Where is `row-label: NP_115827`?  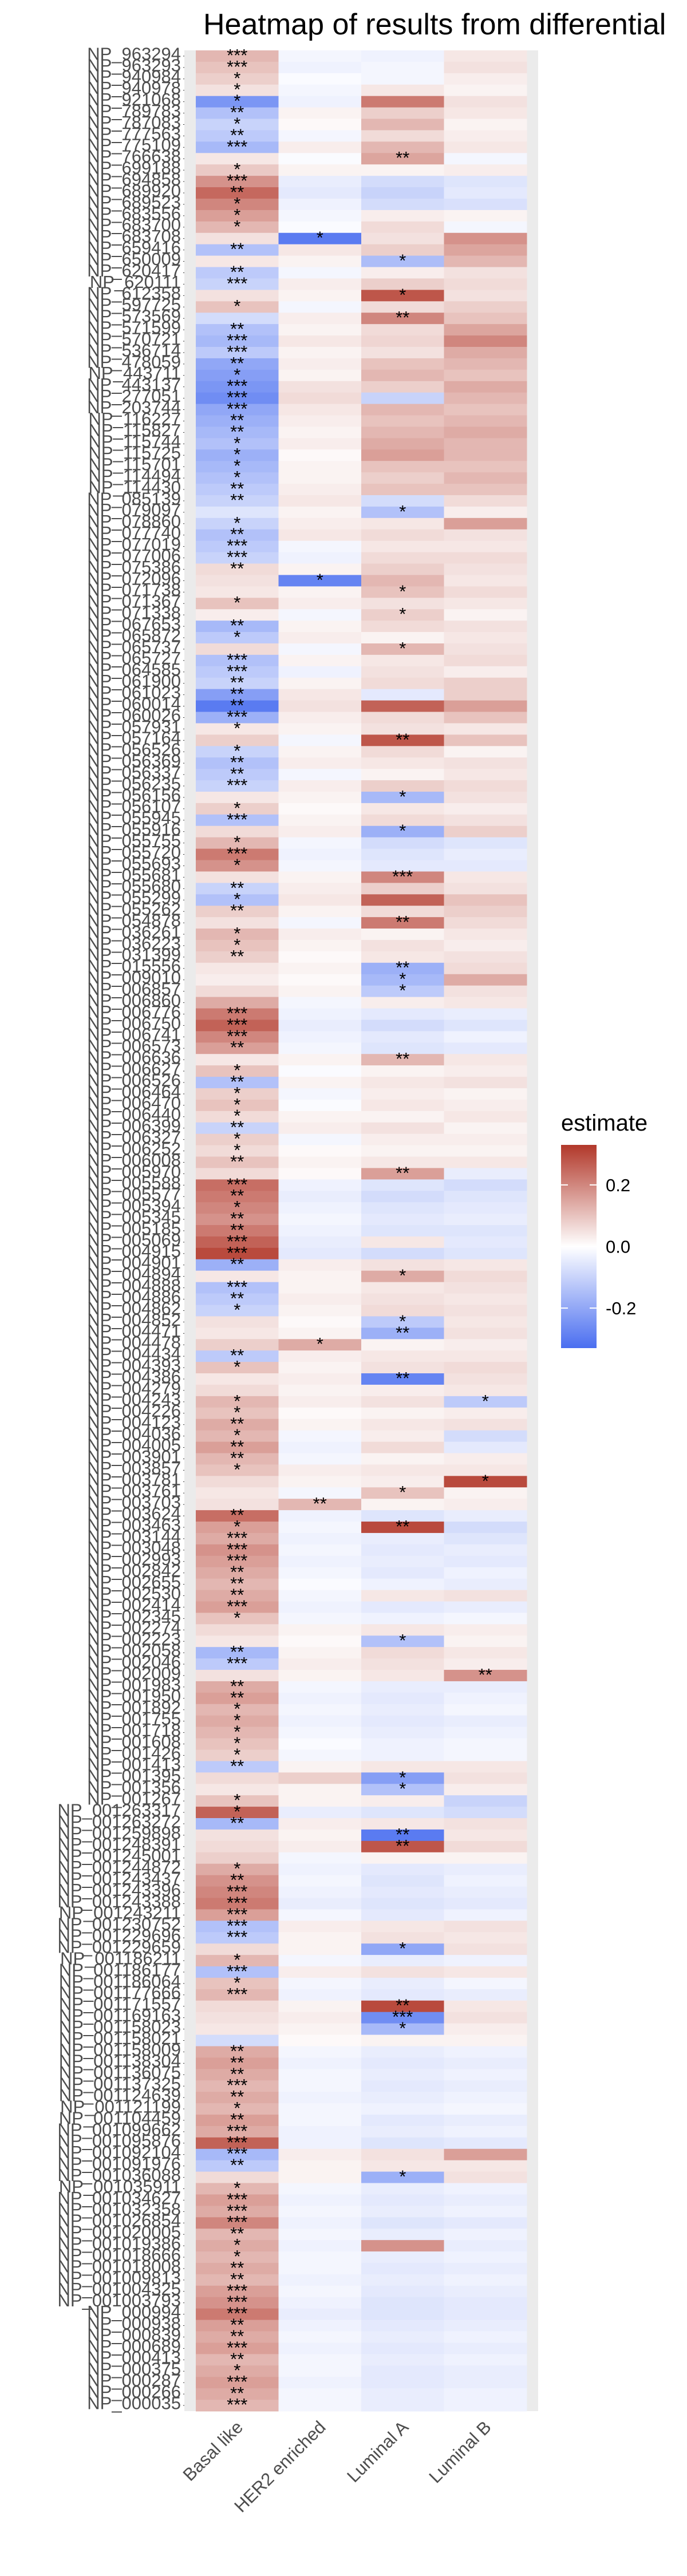
row-label: NP_115827 is located at coordinates (135, 430).